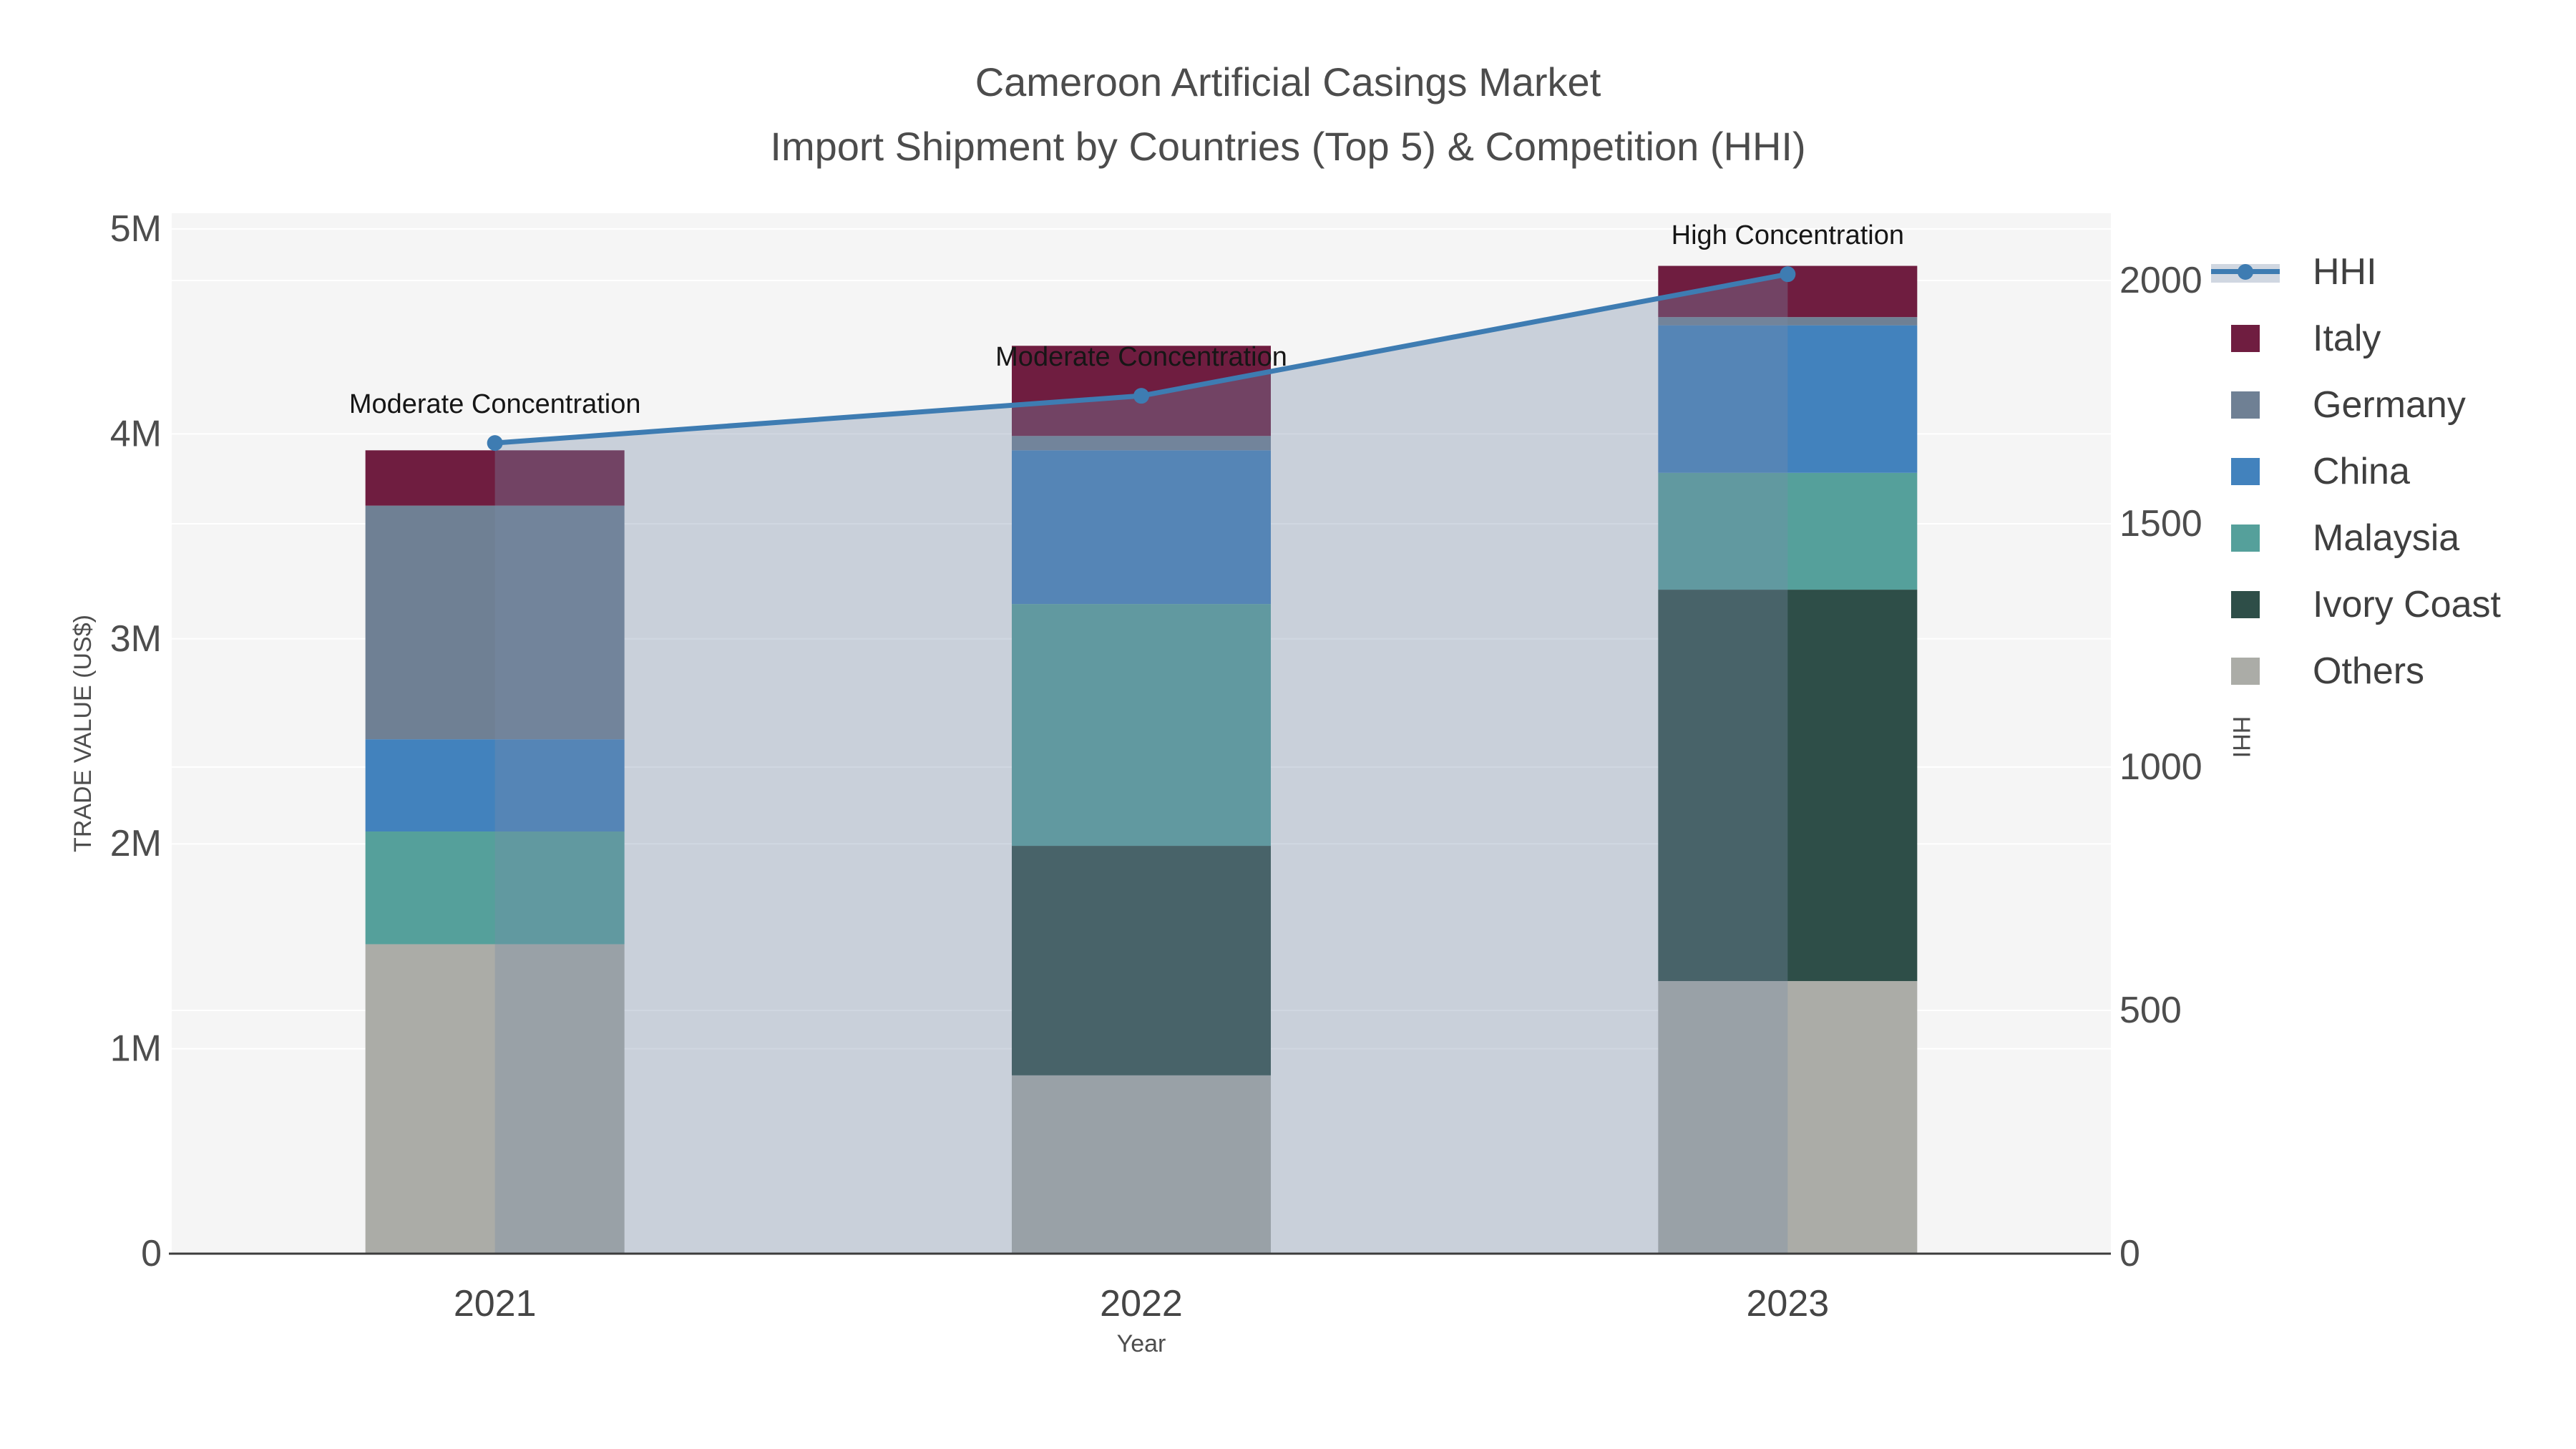 The height and width of the screenshot is (1449, 2576). What do you see at coordinates (1788, 786) in the screenshot?
I see `bar-segment-ivory-coast-2023` at bounding box center [1788, 786].